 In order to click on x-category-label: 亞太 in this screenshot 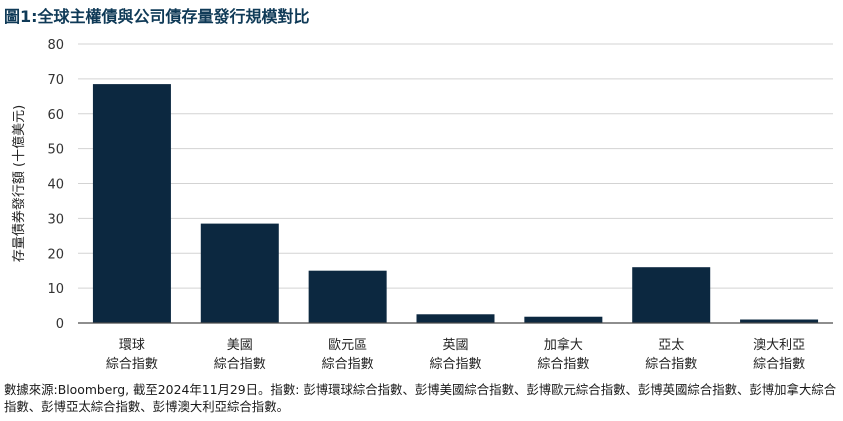, I will do `click(671, 345)`.